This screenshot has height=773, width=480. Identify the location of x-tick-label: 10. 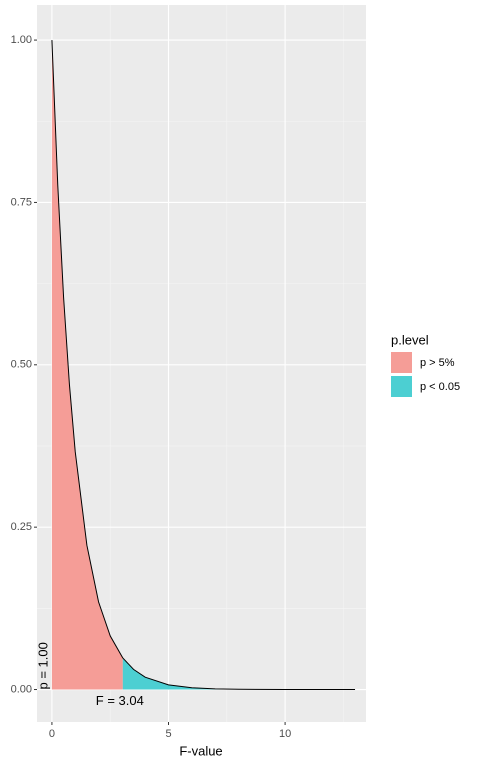
(285, 734).